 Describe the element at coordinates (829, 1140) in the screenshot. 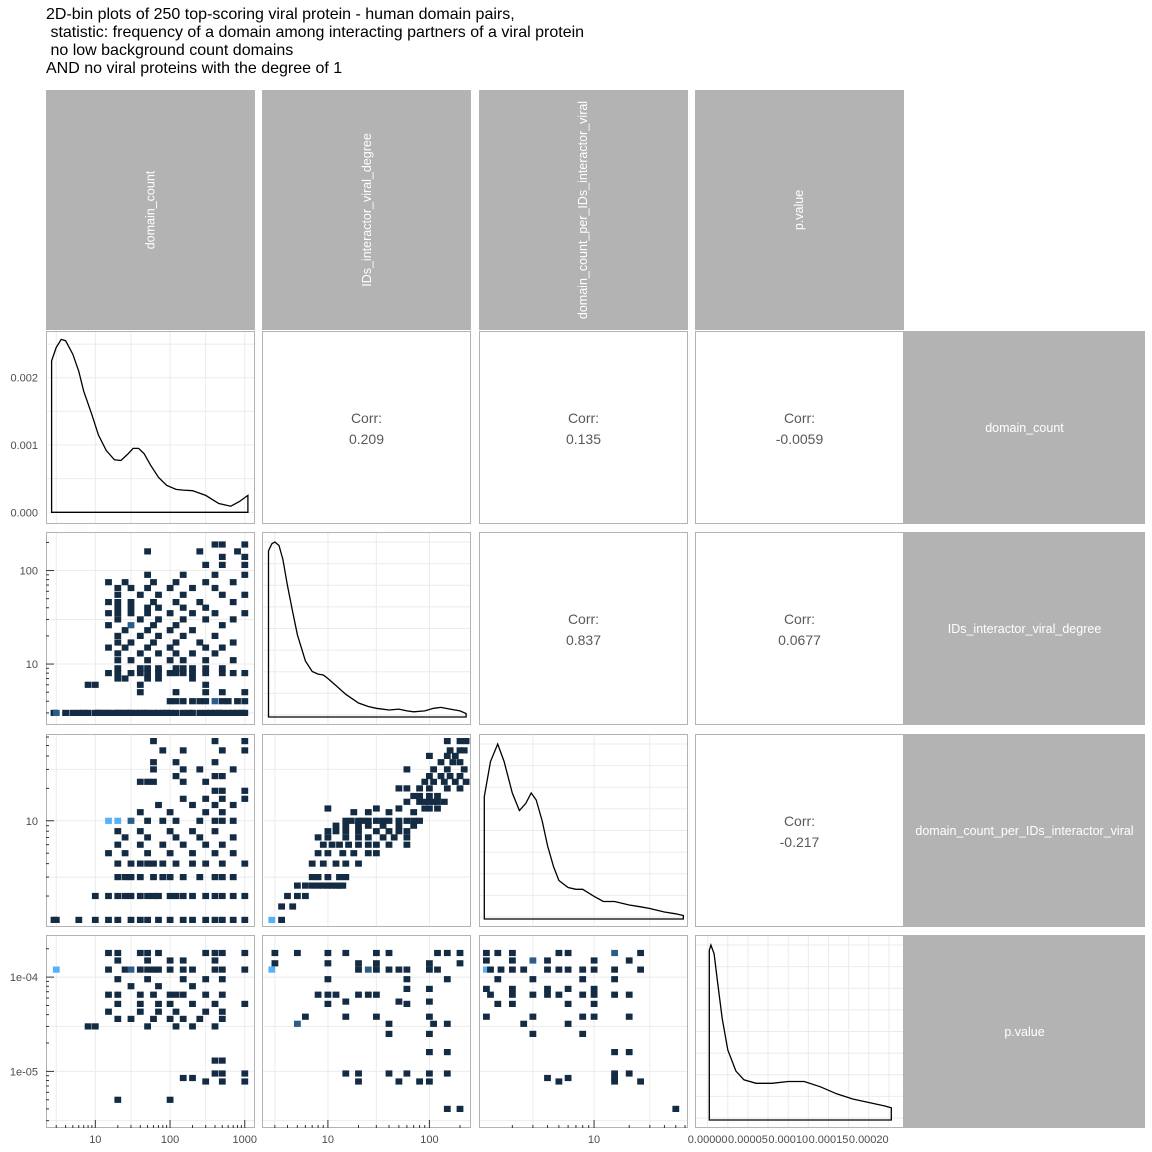

I see `x-tick-label: 0.00015` at that location.